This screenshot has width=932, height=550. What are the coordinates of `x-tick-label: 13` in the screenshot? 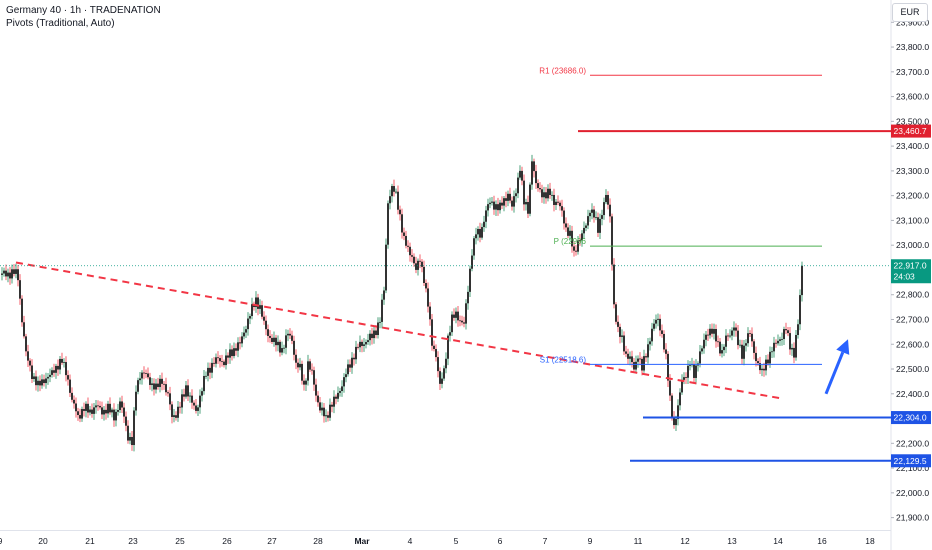 It's located at (732, 541).